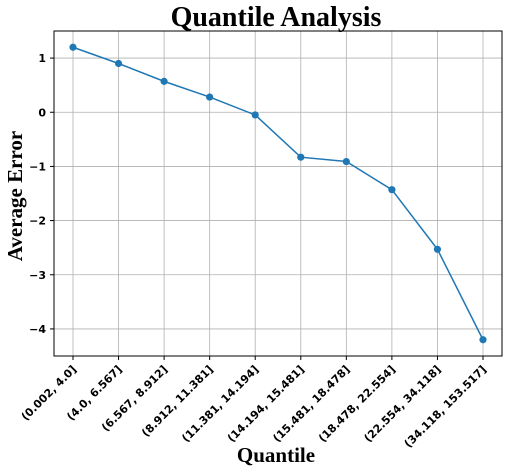 The width and height of the screenshot is (525, 473). Describe the element at coordinates (276, 17) in the screenshot. I see `chart-title: Quantile Analysis` at that location.